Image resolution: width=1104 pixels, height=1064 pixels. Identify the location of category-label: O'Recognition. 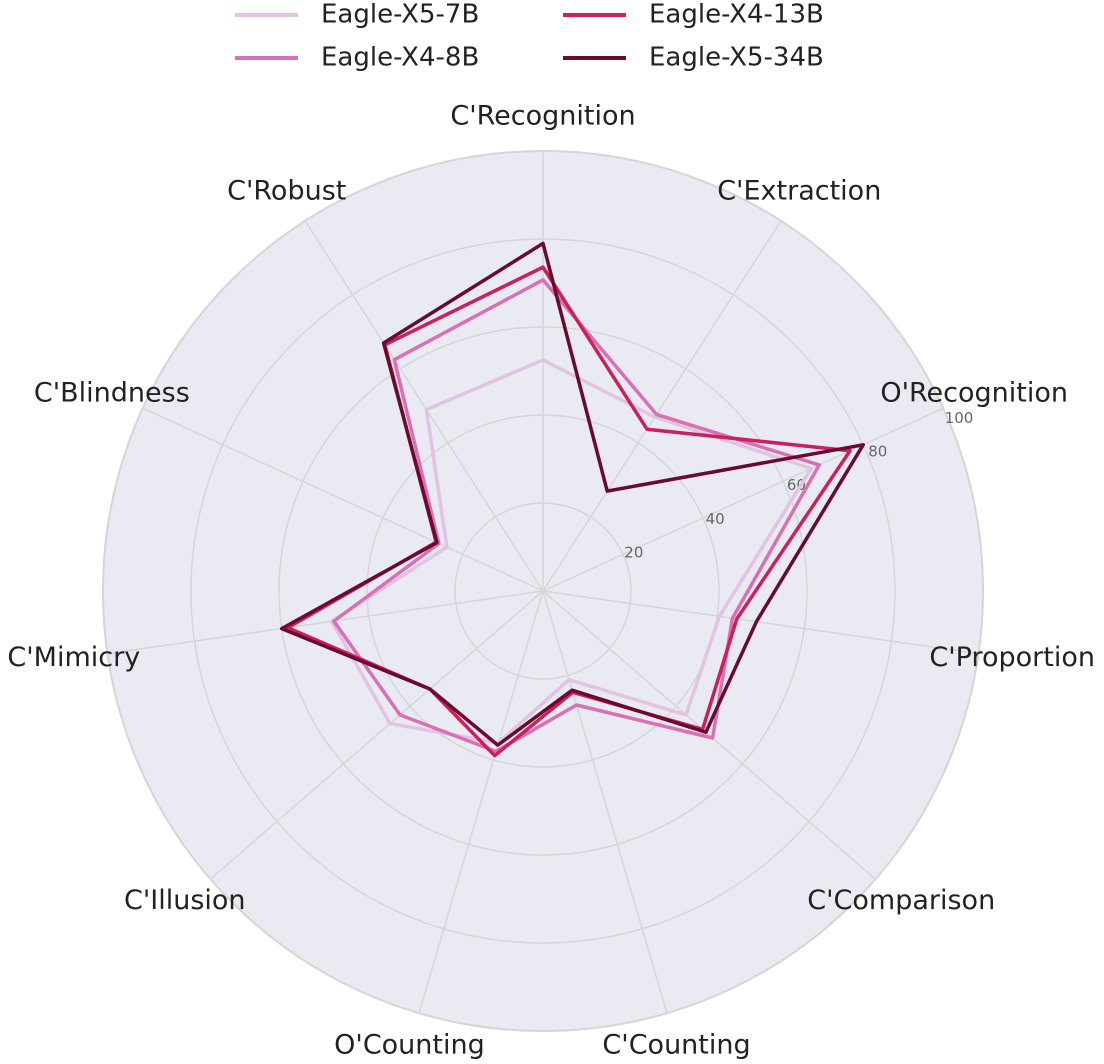
(974, 393).